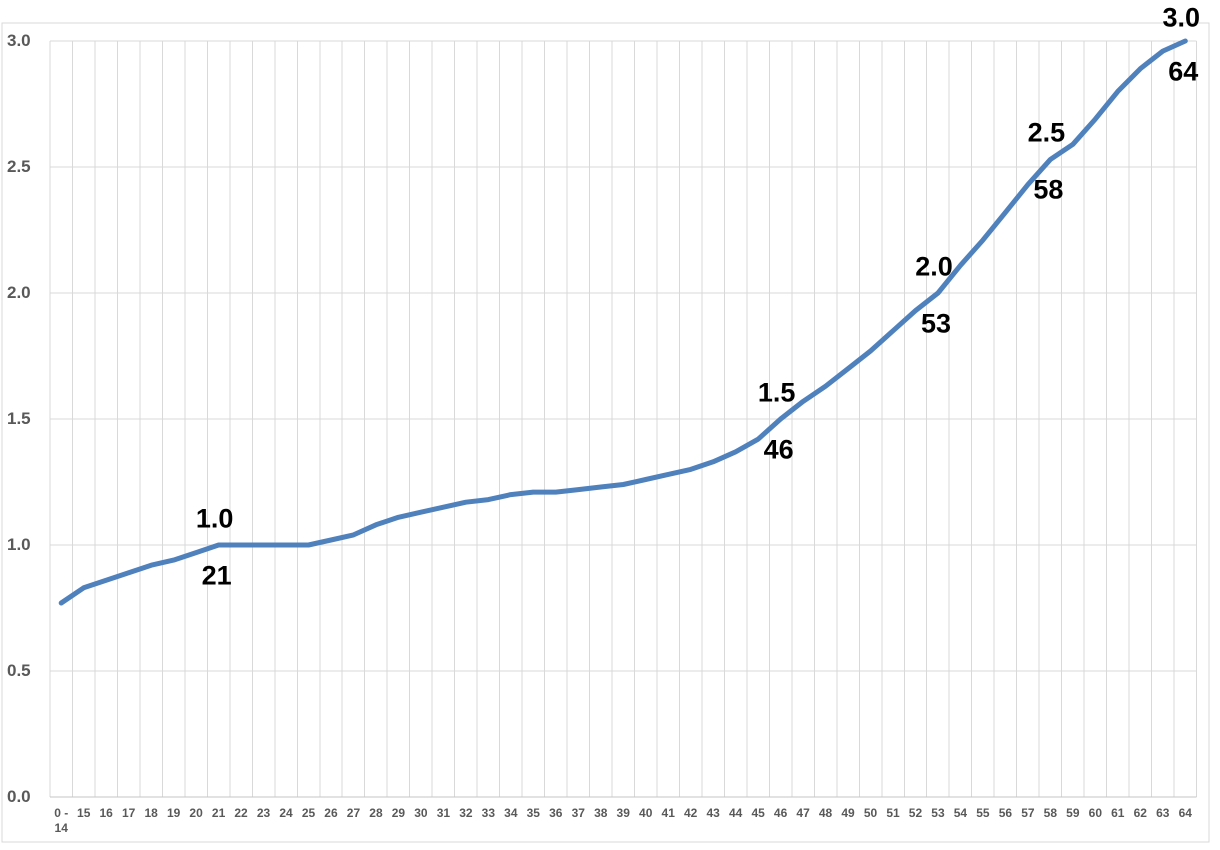 This screenshot has height=850, width=1220. What do you see at coordinates (778, 449) in the screenshot?
I see `annotation-age-label: 46` at bounding box center [778, 449].